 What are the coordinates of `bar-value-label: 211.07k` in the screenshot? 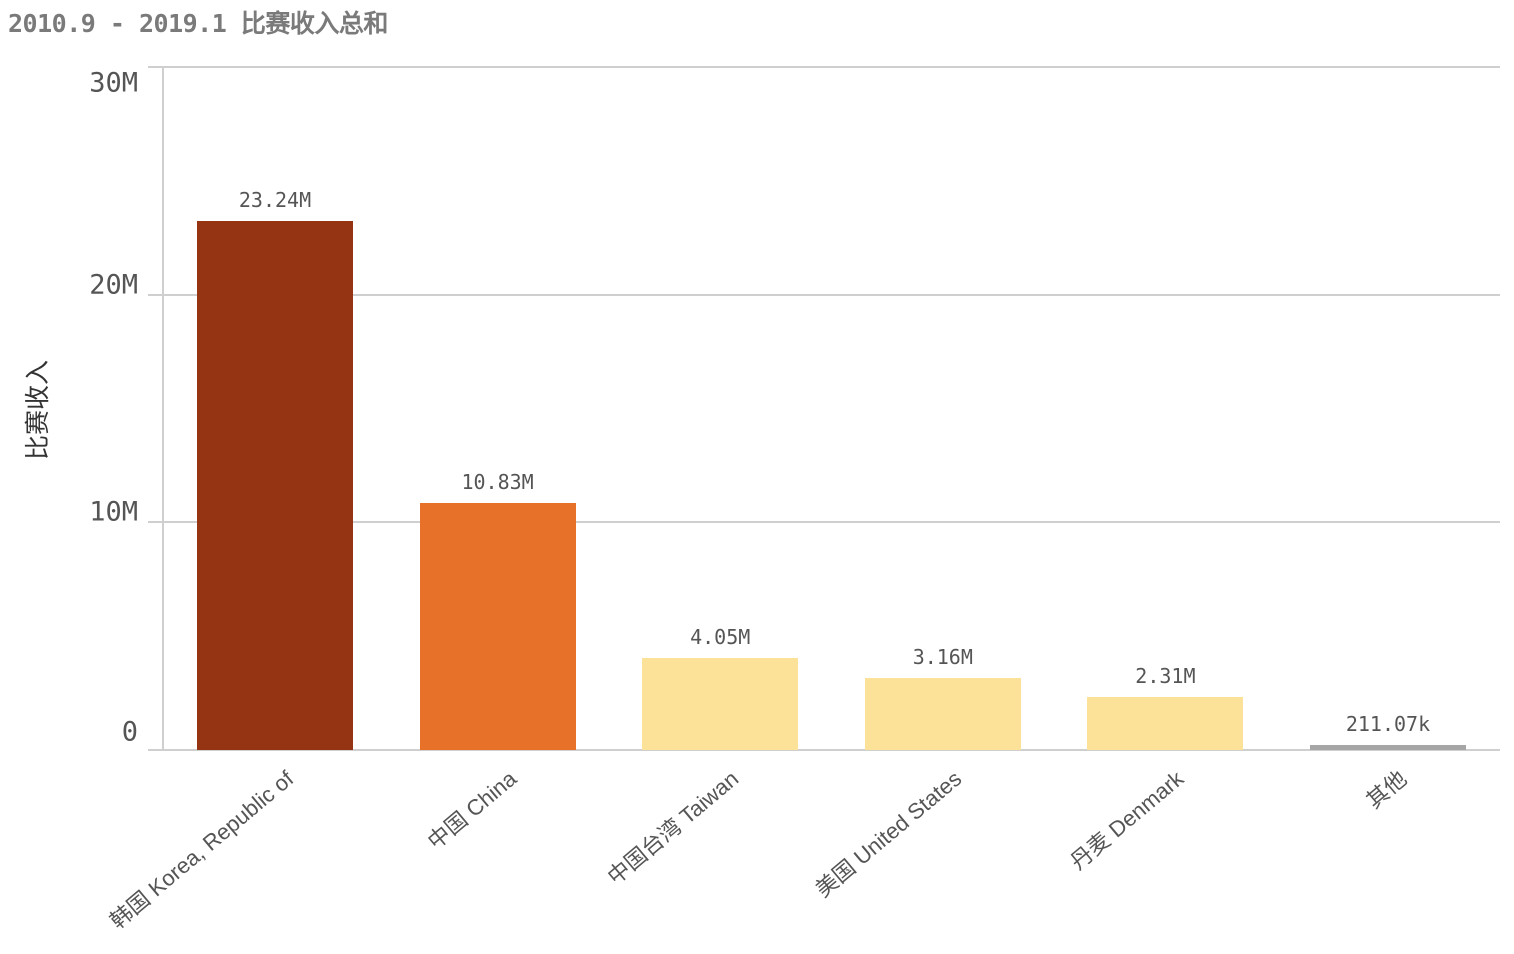 It's located at (1388, 724).